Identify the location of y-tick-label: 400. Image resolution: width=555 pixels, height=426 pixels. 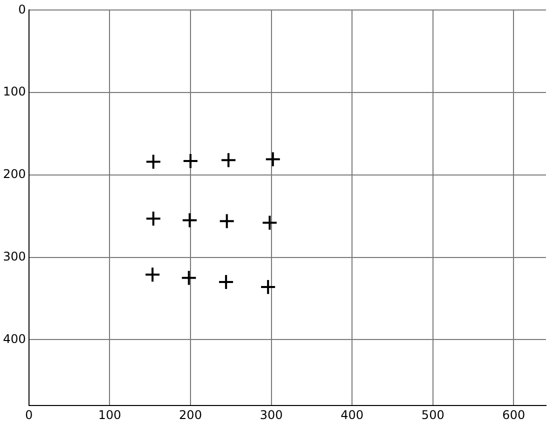
(14, 339).